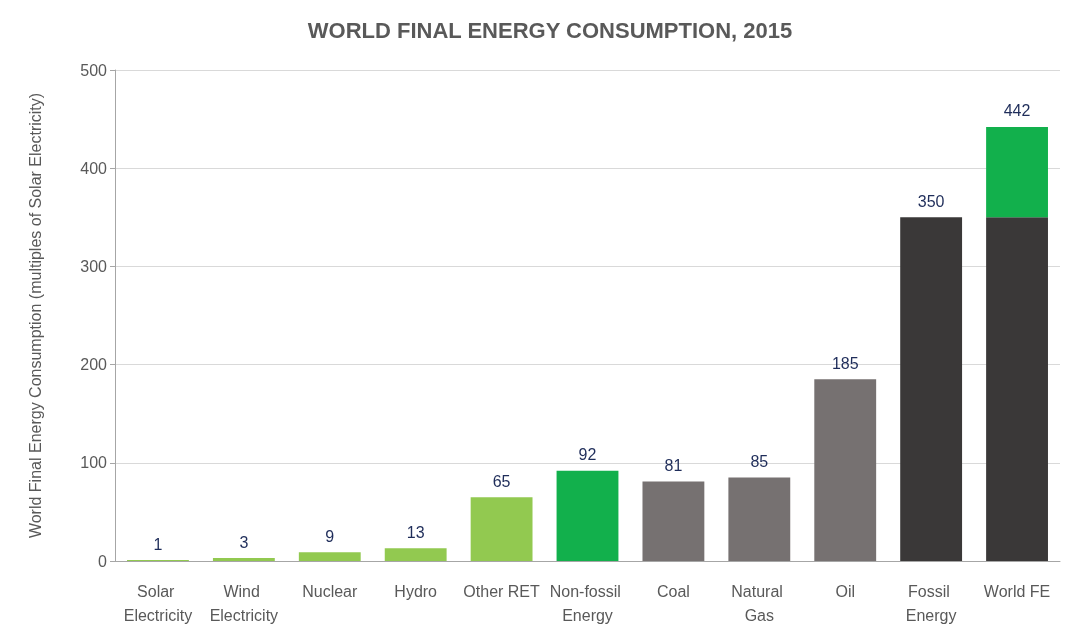 Image resolution: width=1080 pixels, height=631 pixels. What do you see at coordinates (94, 463) in the screenshot?
I see `y-tick-label: 100` at bounding box center [94, 463].